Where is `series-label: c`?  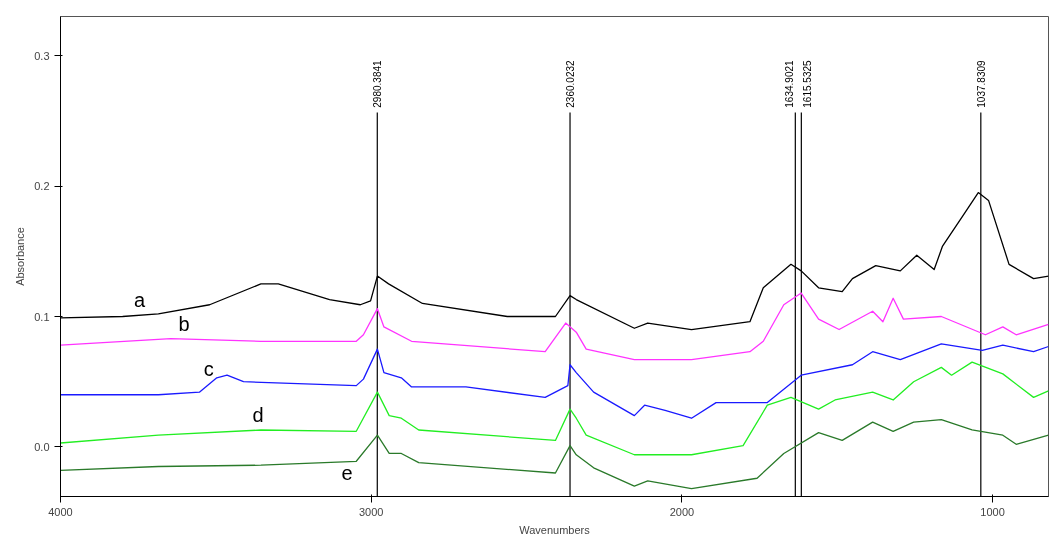 series-label: c is located at coordinates (208, 369).